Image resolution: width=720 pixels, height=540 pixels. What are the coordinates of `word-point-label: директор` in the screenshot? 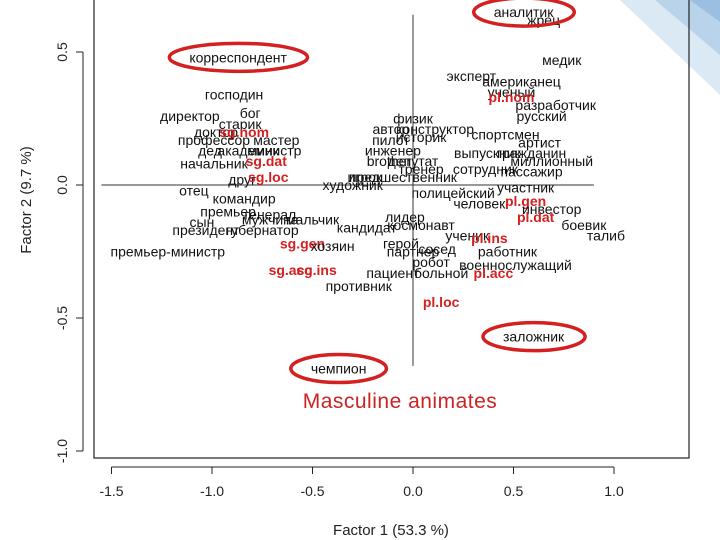 It's located at (190, 116).